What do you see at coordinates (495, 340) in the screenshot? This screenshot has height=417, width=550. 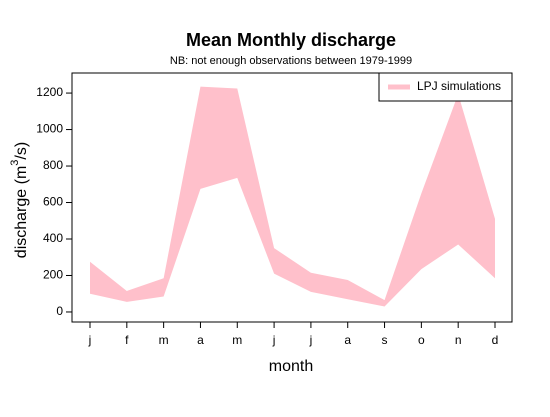 I see `x-tick-label: d` at bounding box center [495, 340].